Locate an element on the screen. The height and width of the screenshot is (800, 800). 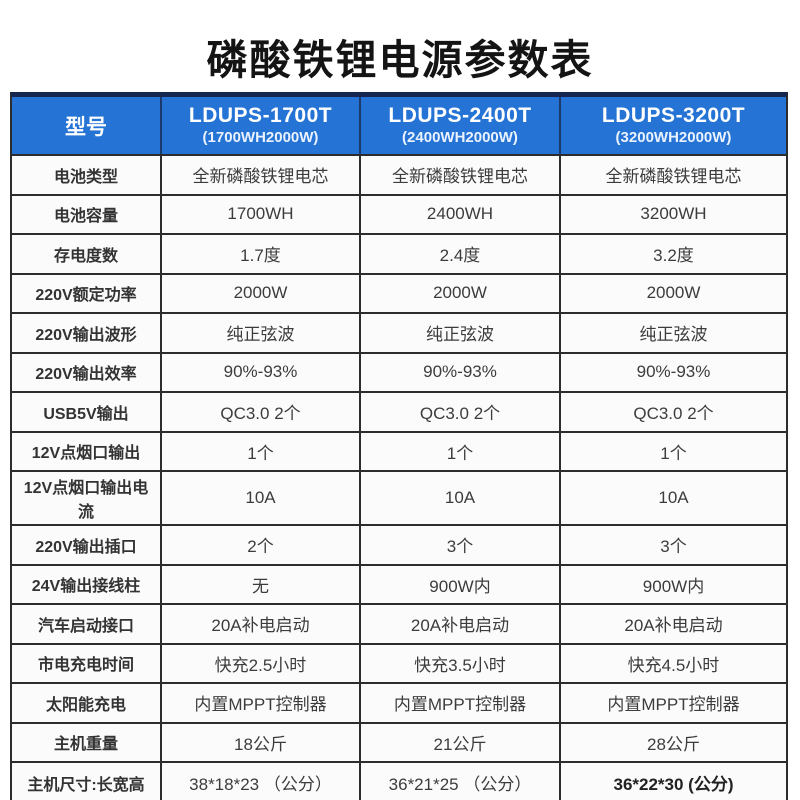
row-label: 220V输出波形 is located at coordinates (86, 335).